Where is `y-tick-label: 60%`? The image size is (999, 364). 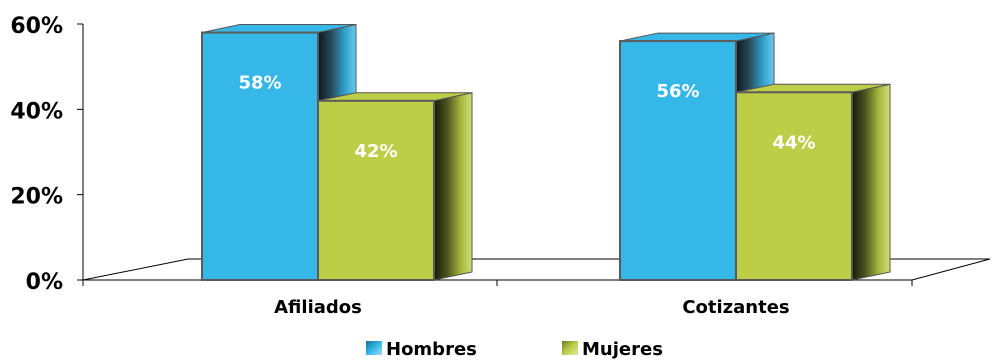
y-tick-label: 60% is located at coordinates (36, 26).